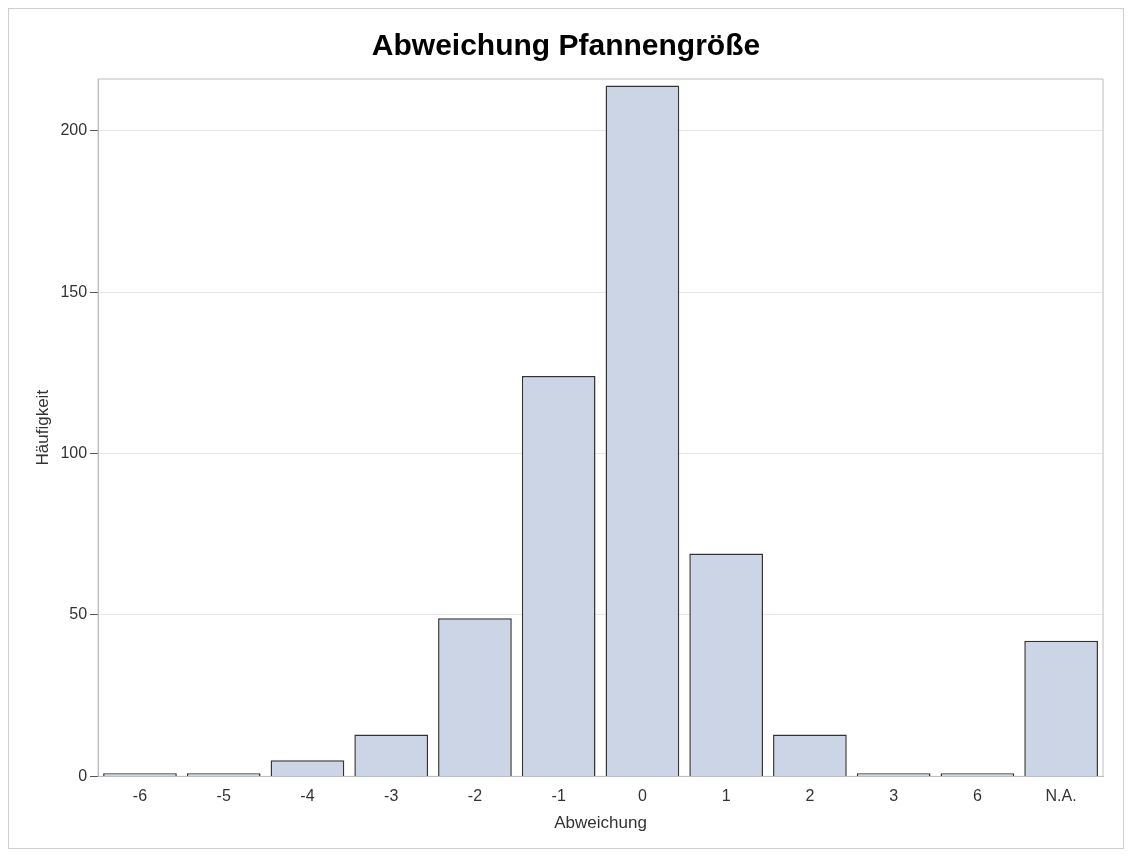 This screenshot has width=1132, height=857. I want to click on y-tick-label: 150, so click(74, 291).